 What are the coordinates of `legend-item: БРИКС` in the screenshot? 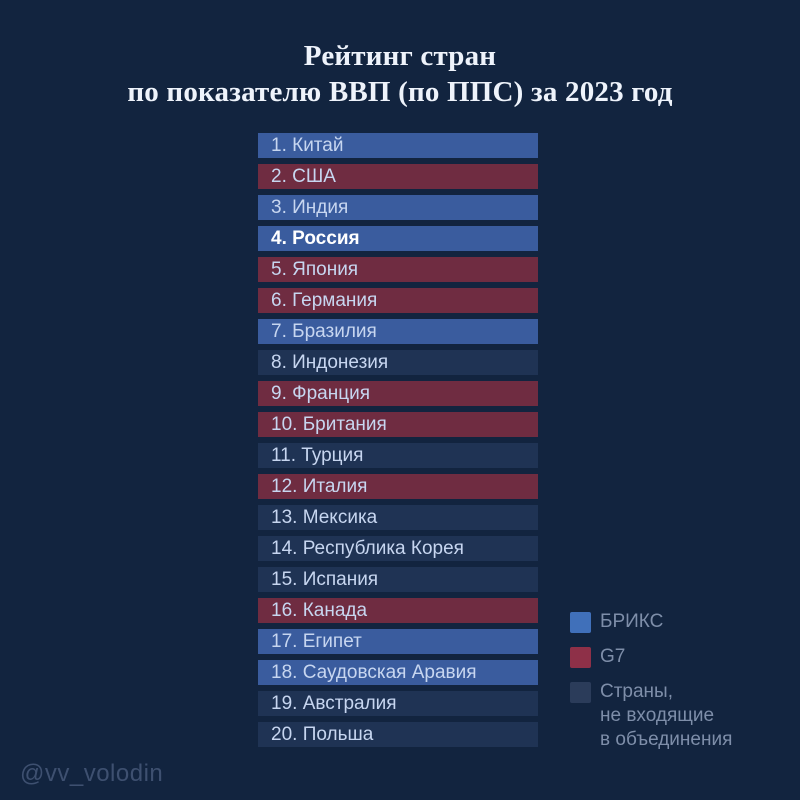 It's located at (682, 622).